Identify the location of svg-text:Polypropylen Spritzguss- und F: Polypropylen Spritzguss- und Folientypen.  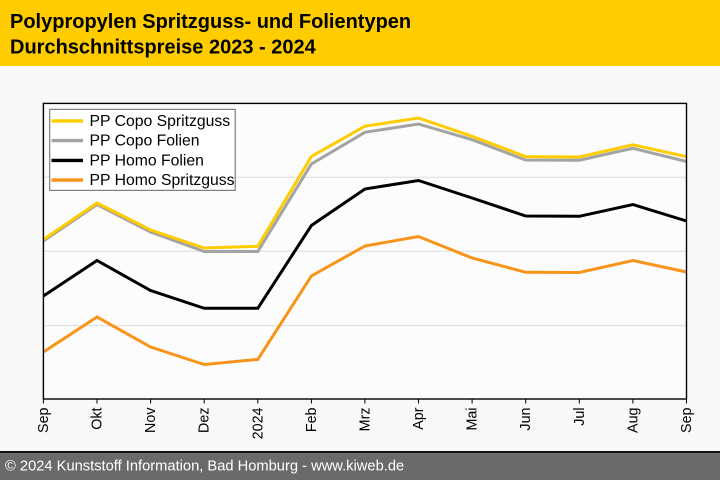
(210, 22).